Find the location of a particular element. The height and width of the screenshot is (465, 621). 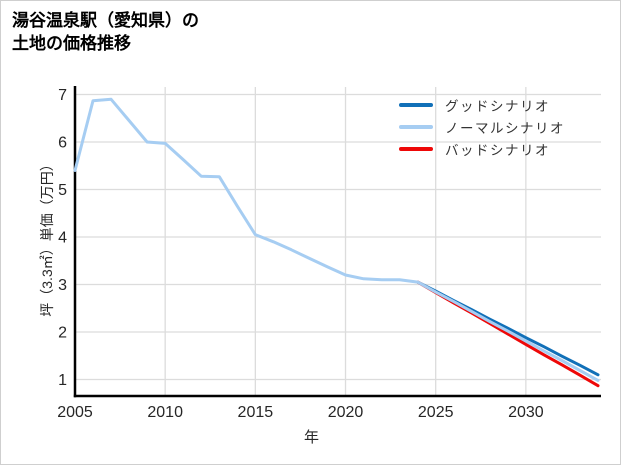

y-tick-label: 4 is located at coordinates (62, 238).